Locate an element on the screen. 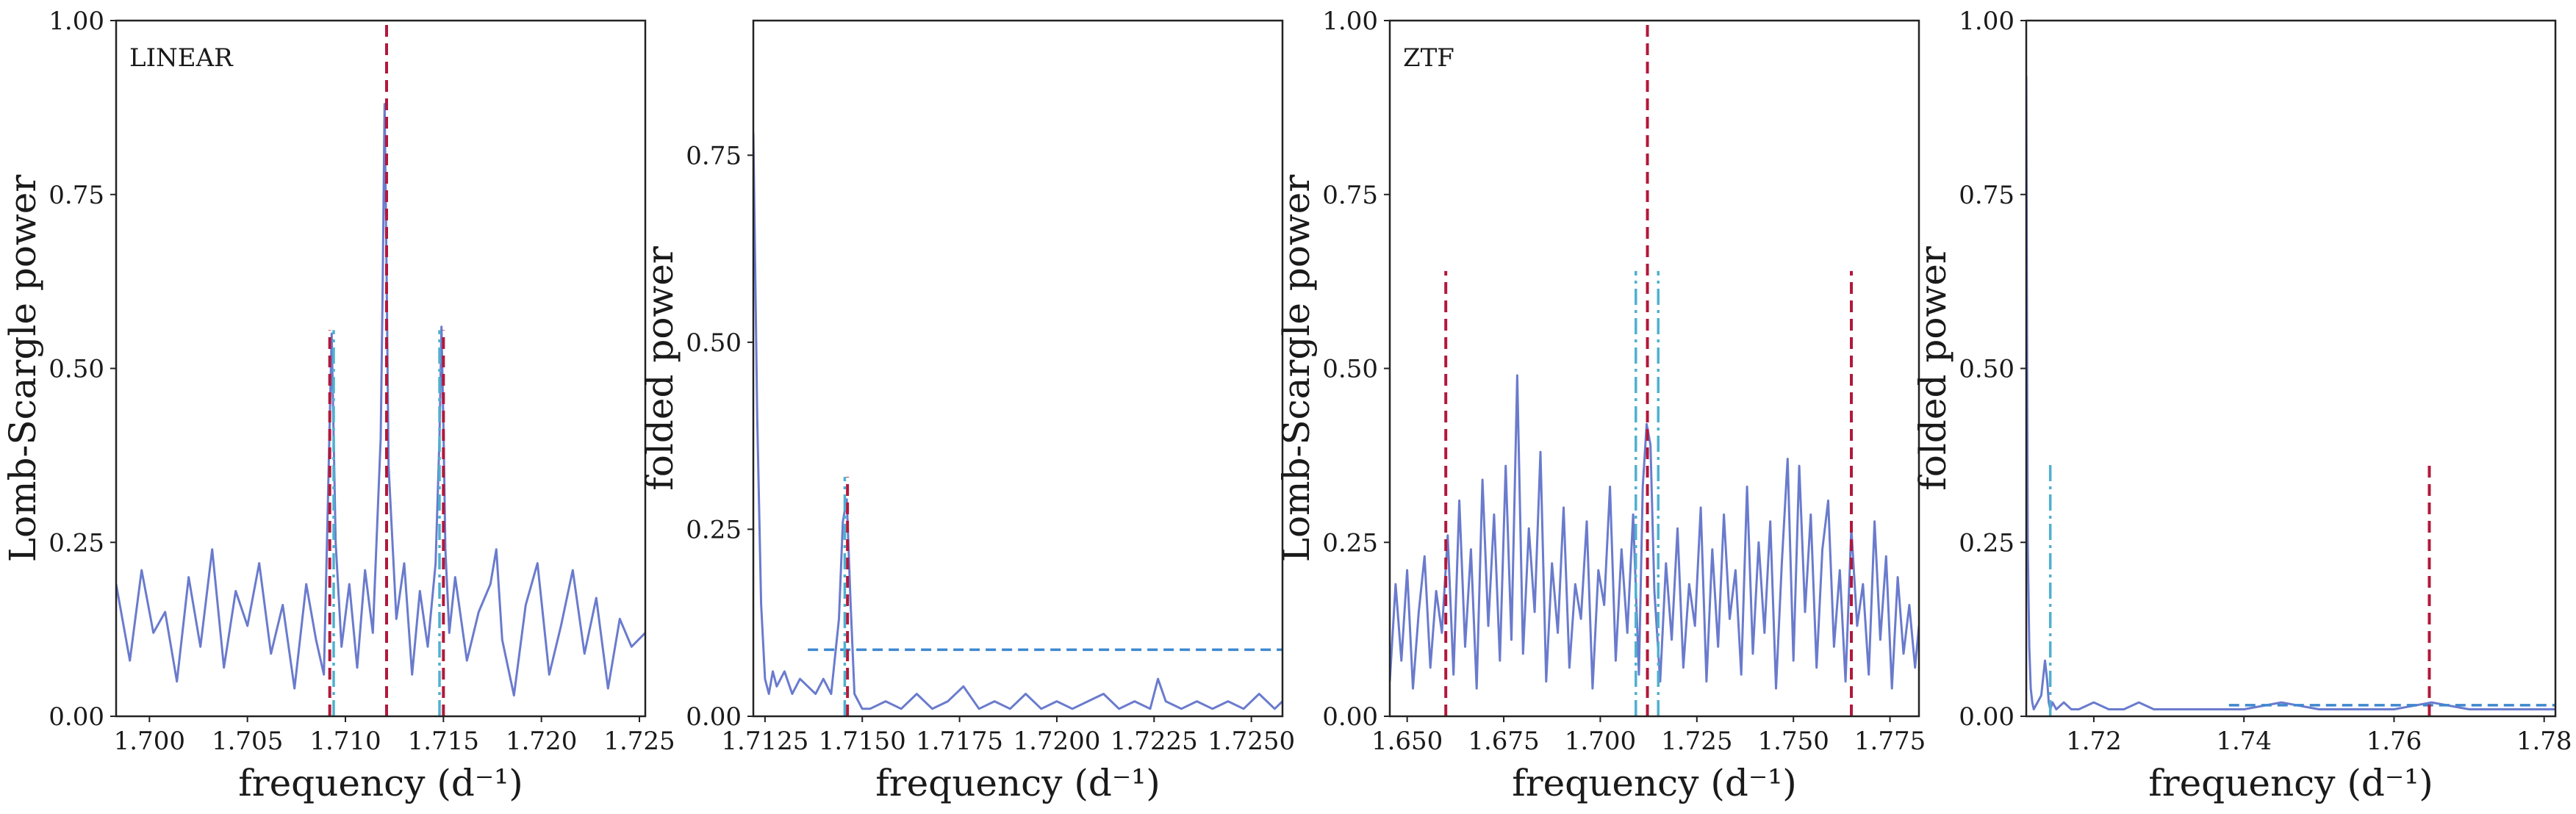 The width and height of the screenshot is (2576, 814). panel-1-xtick-label: 1.710 is located at coordinates (345, 741).